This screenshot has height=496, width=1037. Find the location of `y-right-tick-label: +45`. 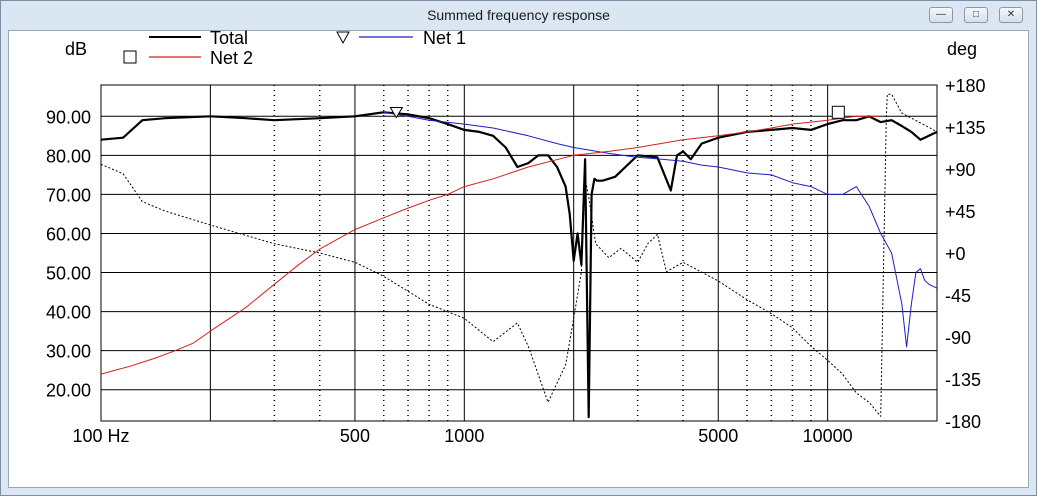

y-right-tick-label: +45 is located at coordinates (960, 212).